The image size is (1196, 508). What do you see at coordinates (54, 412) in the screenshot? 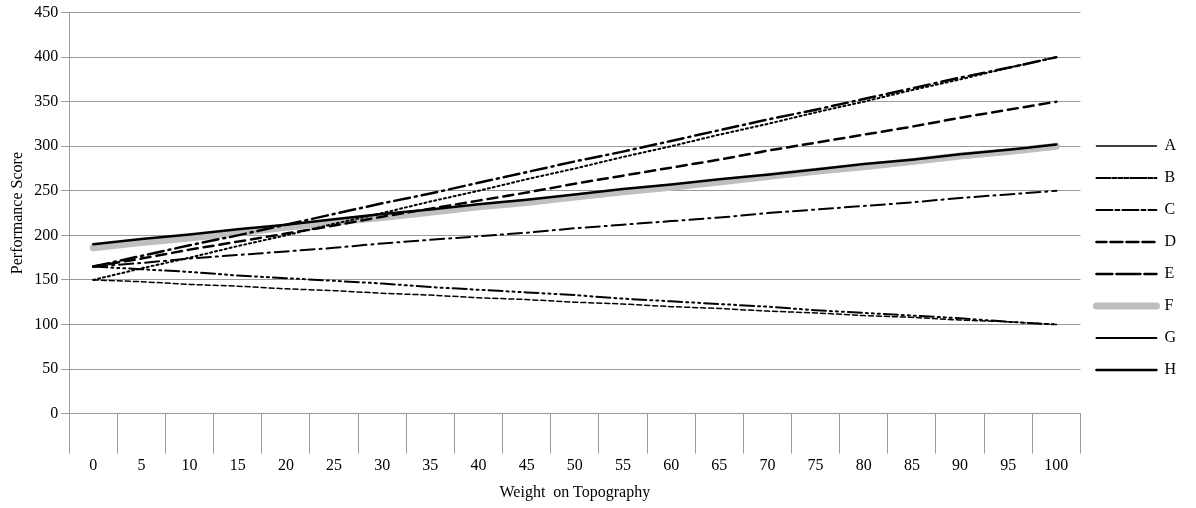
I see `y-tick-label: 0` at bounding box center [54, 412].